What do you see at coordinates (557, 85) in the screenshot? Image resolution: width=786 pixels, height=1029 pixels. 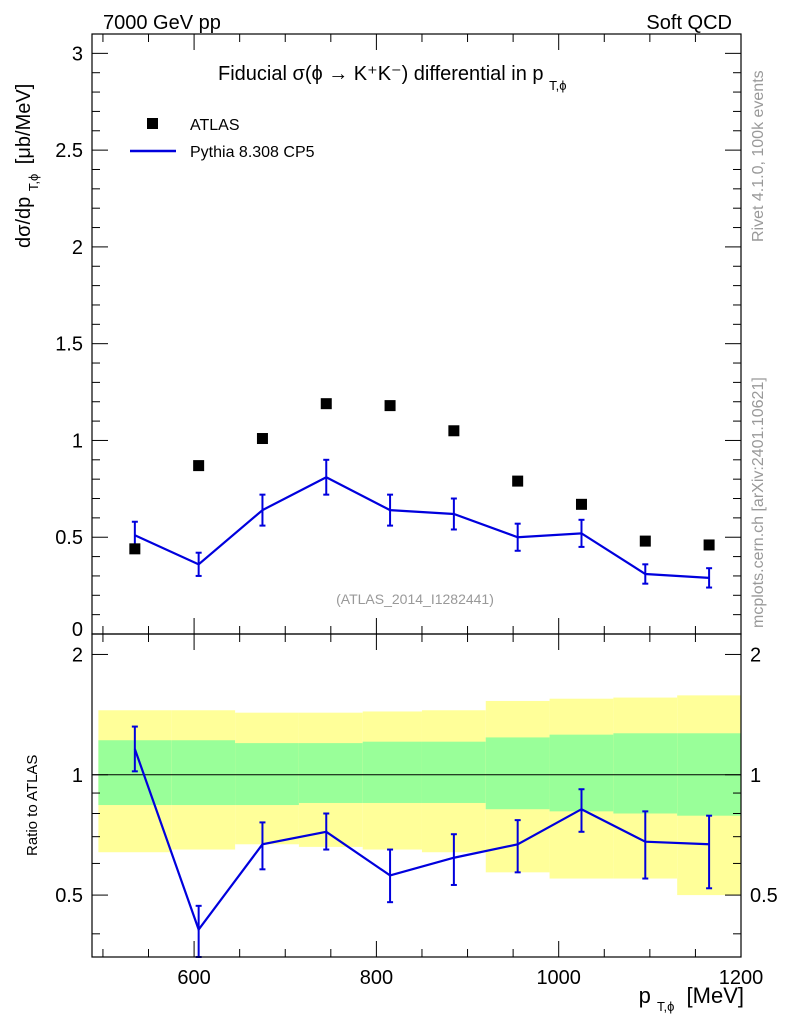 I see `chart-title-sub: T,ϕ` at bounding box center [557, 85].